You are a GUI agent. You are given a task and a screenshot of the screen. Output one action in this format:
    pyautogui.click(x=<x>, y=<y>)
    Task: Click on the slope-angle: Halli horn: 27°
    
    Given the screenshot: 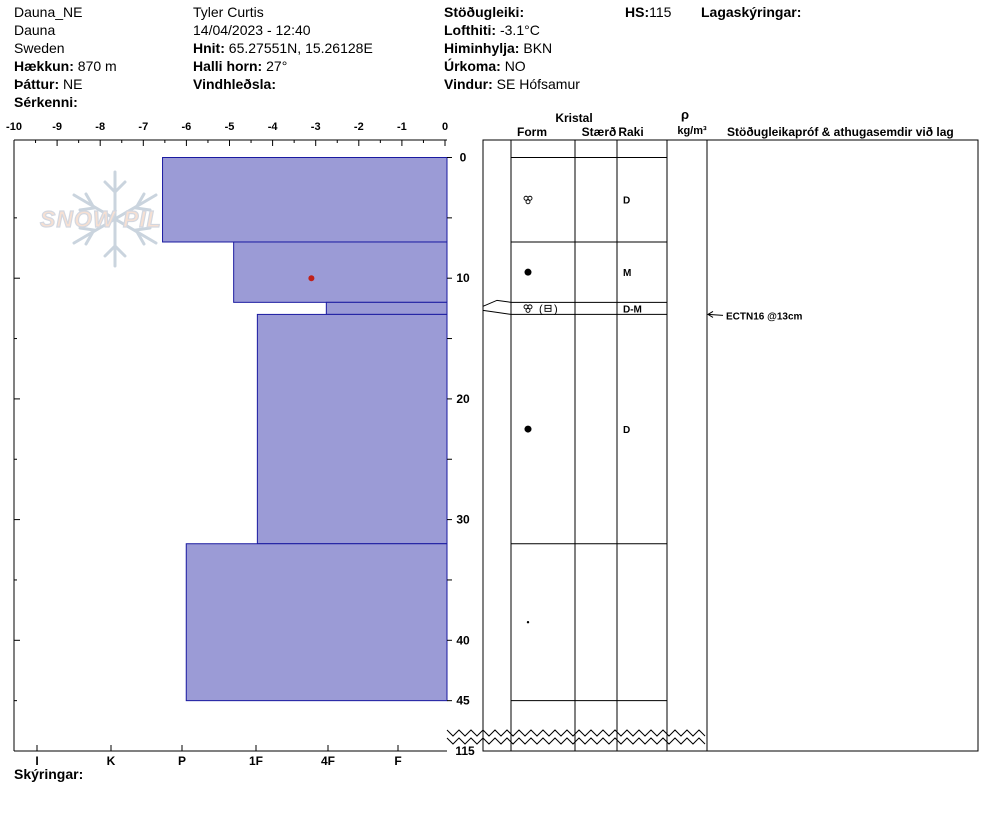 What is the action you would take?
    pyautogui.click(x=240, y=66)
    